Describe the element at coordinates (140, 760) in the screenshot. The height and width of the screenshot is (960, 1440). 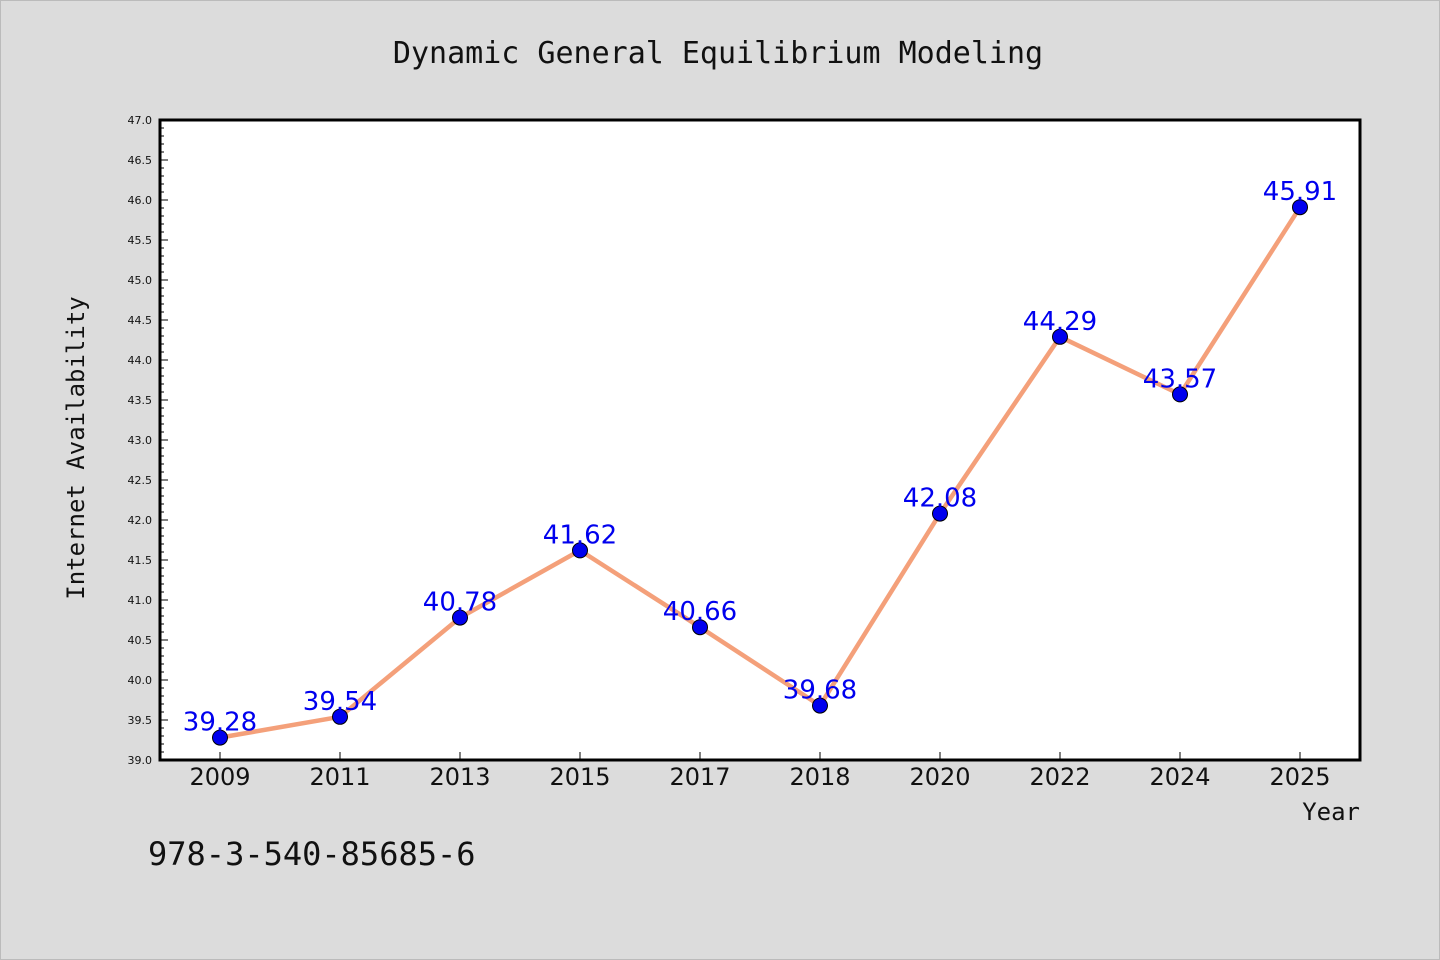
I see `y-tick-label: 39.0` at that location.